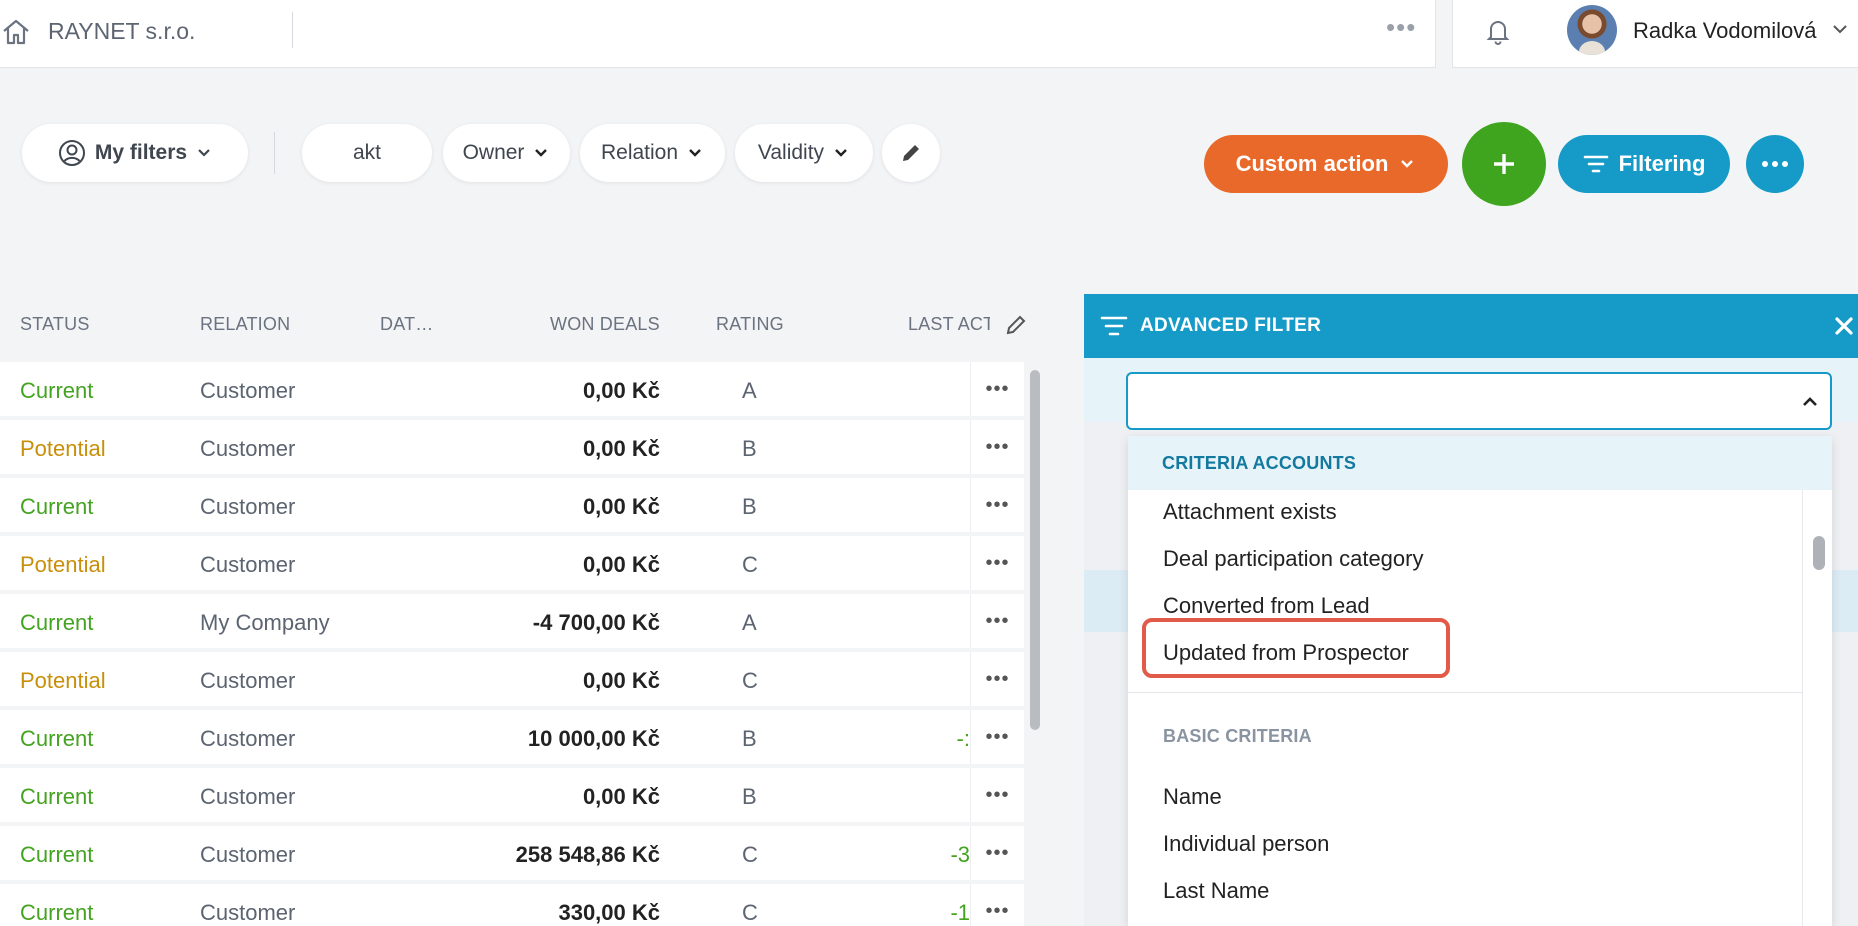  What do you see at coordinates (609, 912) in the screenshot?
I see `won-deals-cell: 330,00 Kč` at bounding box center [609, 912].